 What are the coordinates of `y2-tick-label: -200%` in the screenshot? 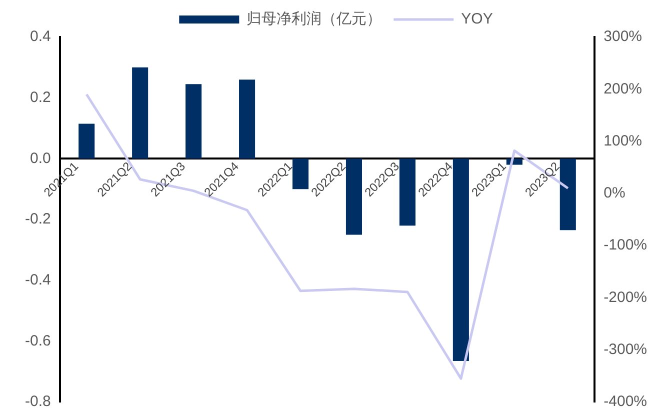 It's located at (625, 297).